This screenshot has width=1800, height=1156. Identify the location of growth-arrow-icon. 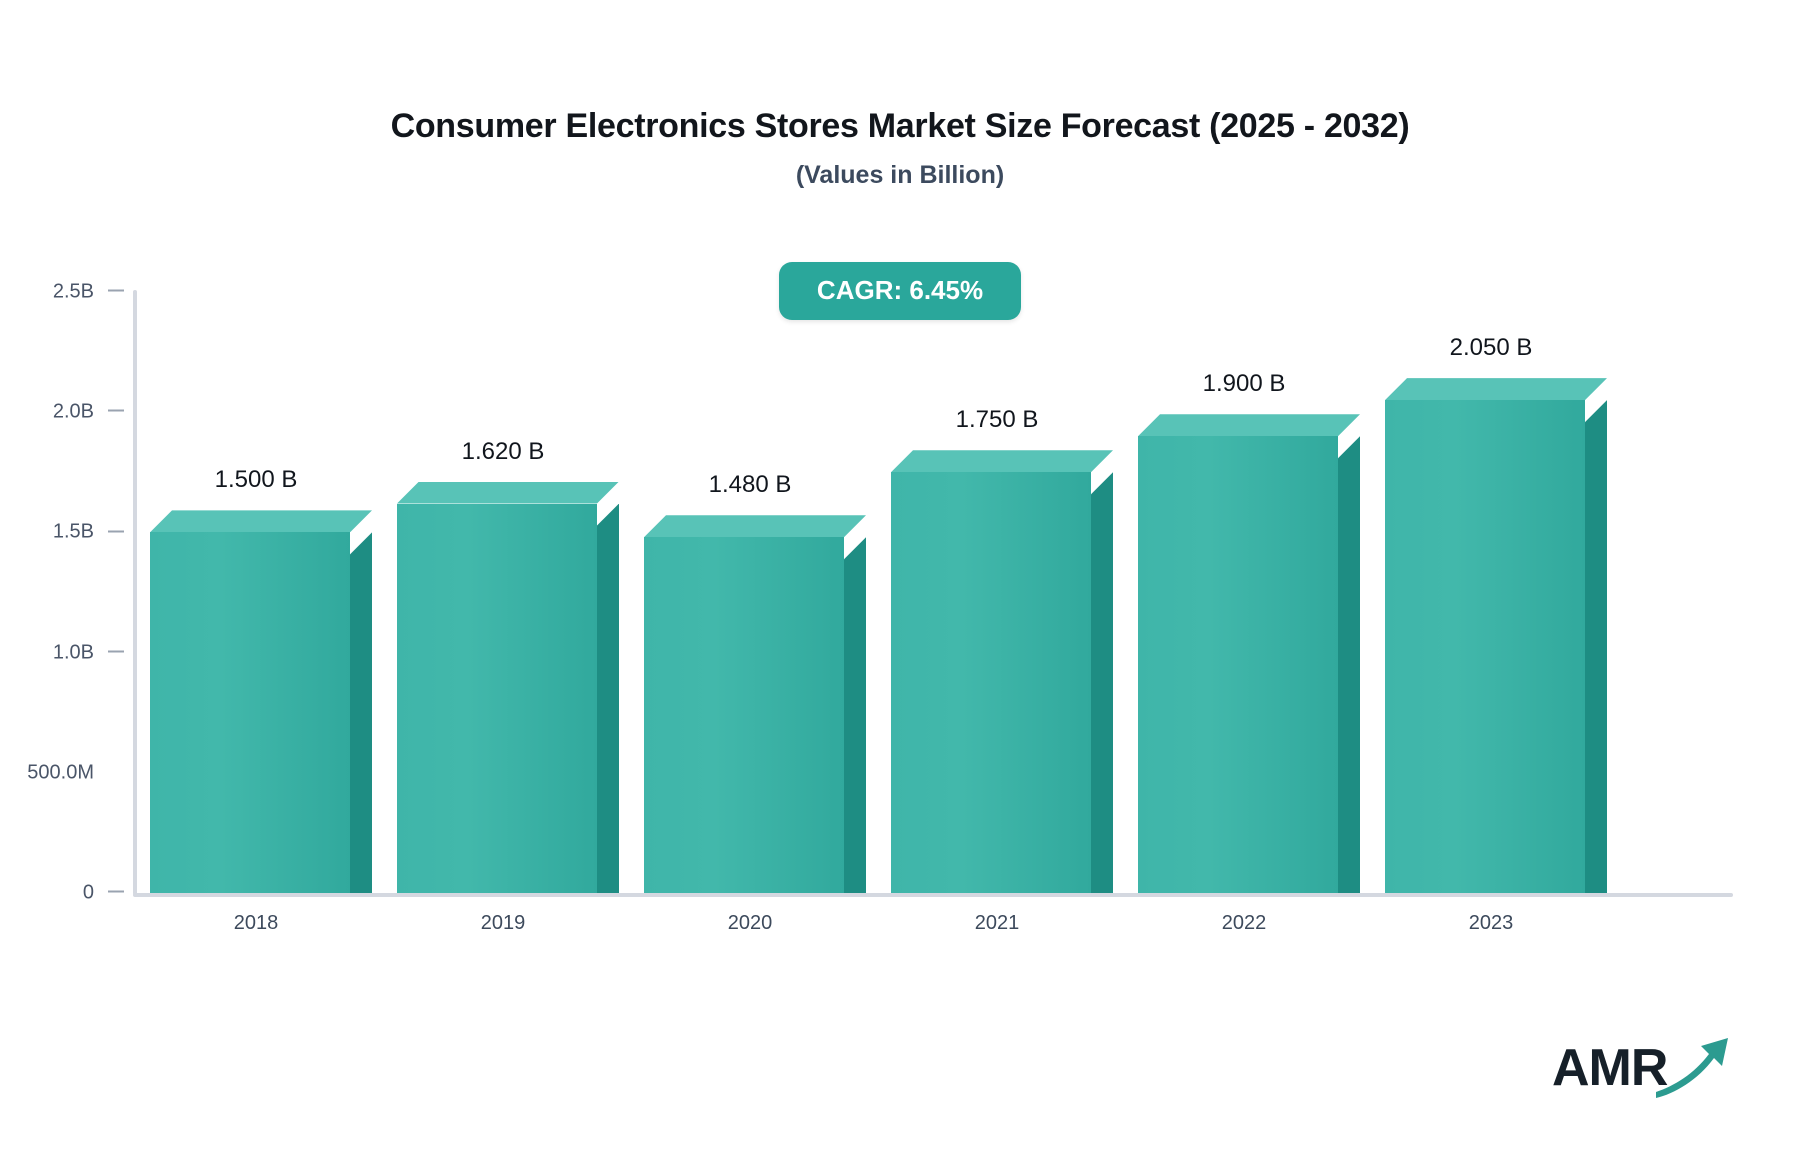
(1692, 1068).